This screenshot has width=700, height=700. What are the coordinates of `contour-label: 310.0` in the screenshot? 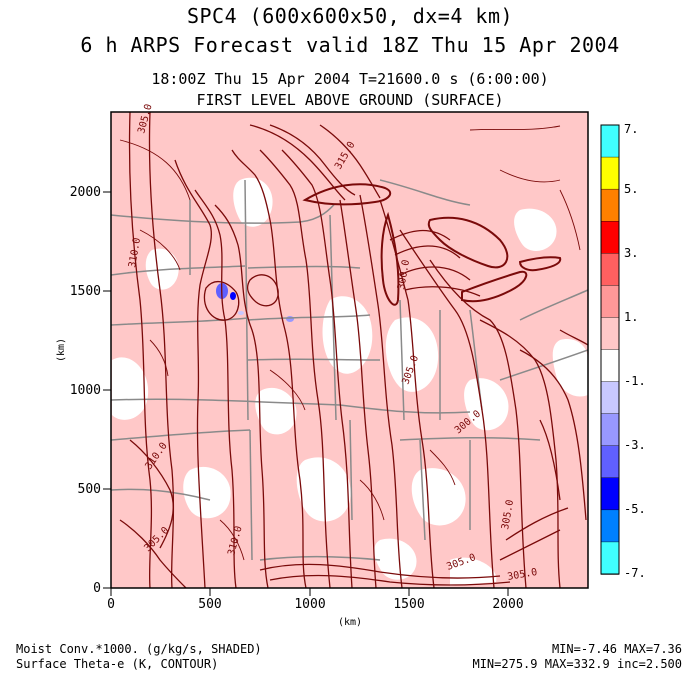 It's located at (135, 253).